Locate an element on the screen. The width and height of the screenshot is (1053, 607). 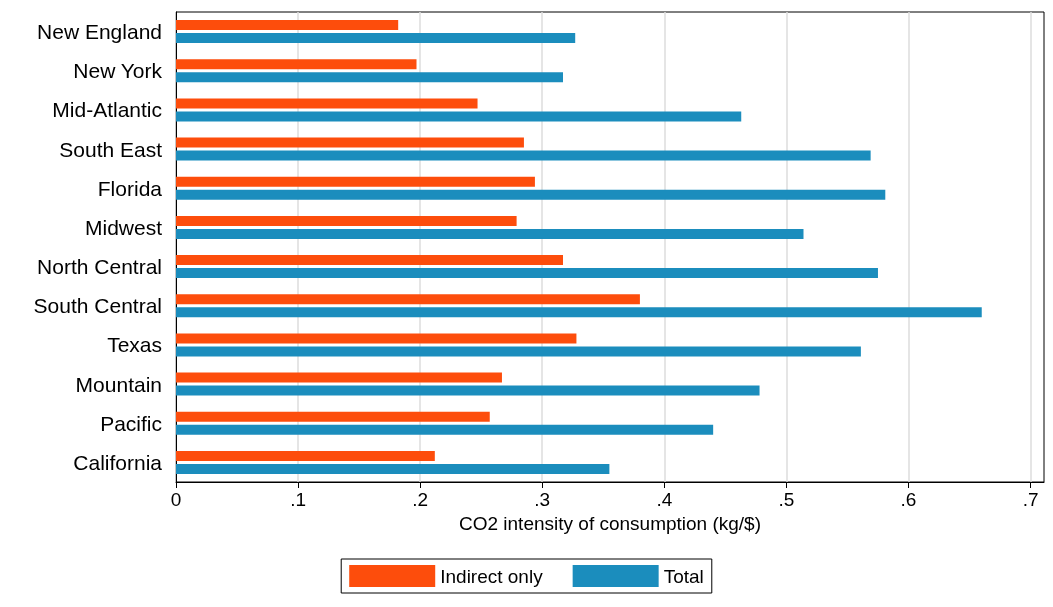
y-tick-label: Pacific is located at coordinates (131, 423).